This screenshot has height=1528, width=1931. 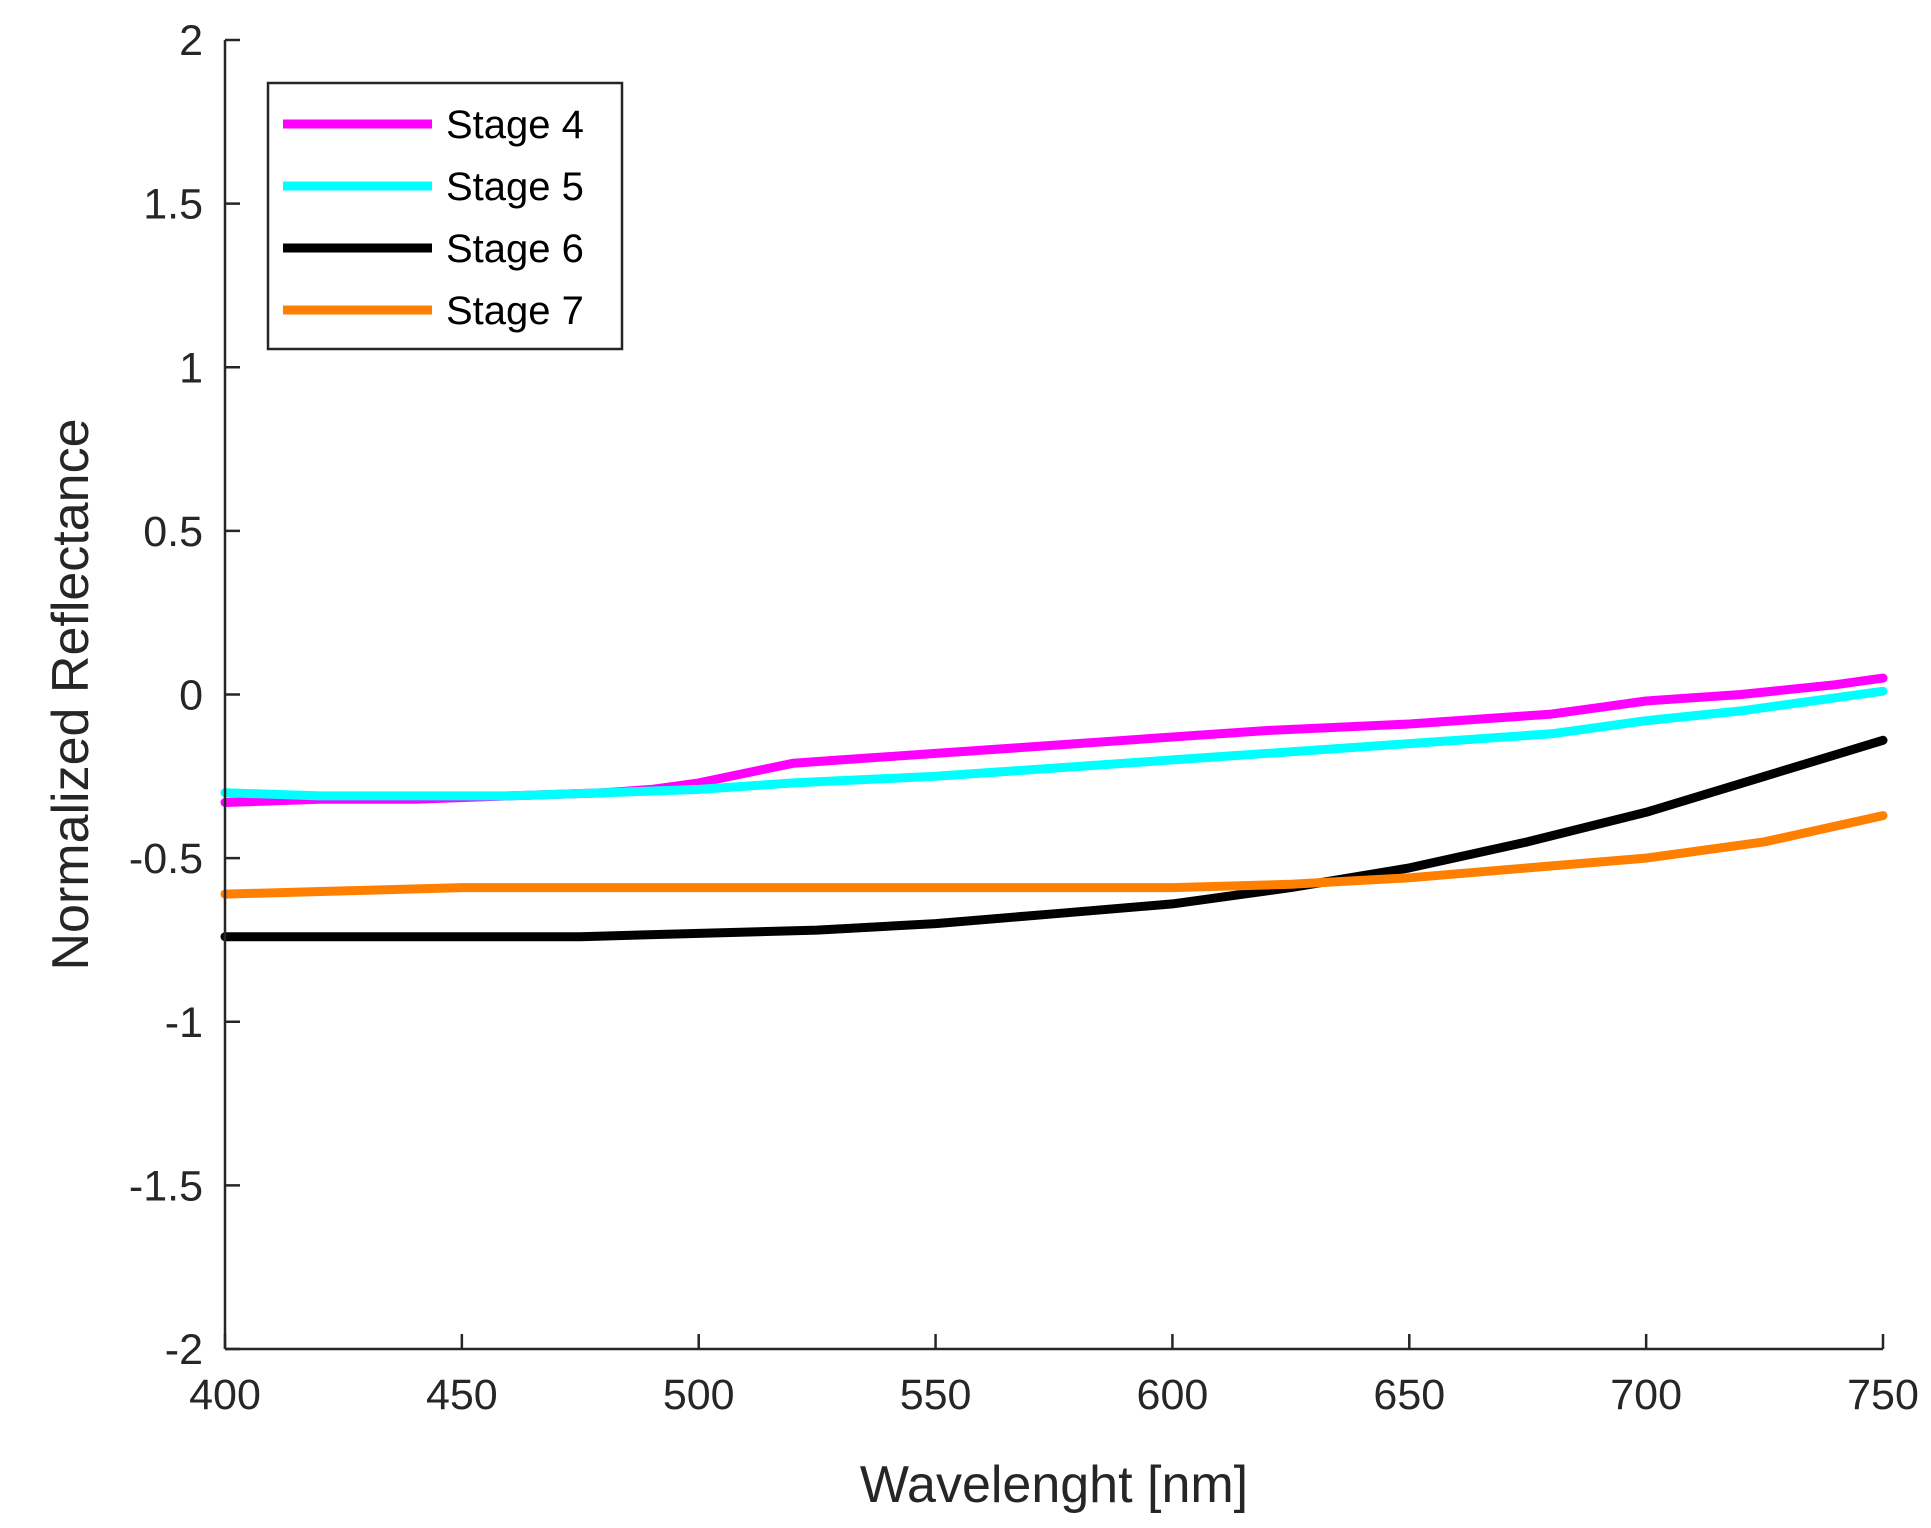 I want to click on x-tick-label: 400, so click(x=225, y=1395).